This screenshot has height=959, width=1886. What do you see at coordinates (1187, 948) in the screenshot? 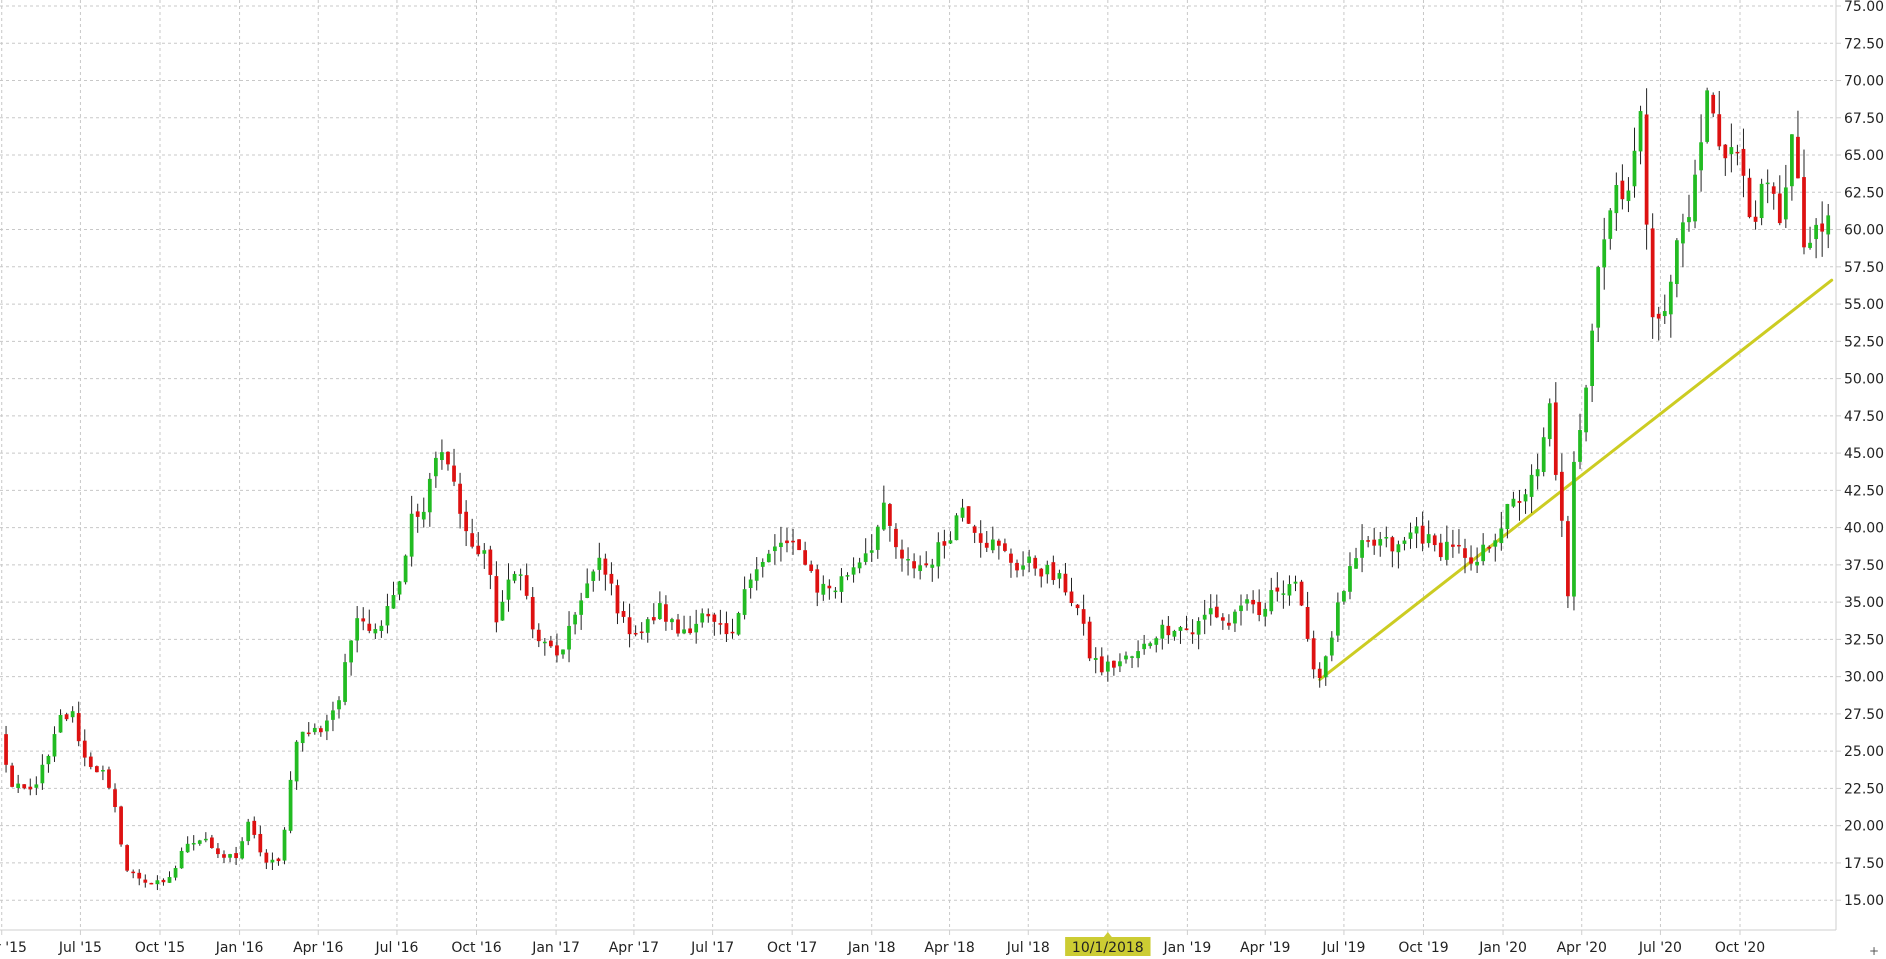
I see `x-tick-label: Jan '19` at bounding box center [1187, 948].